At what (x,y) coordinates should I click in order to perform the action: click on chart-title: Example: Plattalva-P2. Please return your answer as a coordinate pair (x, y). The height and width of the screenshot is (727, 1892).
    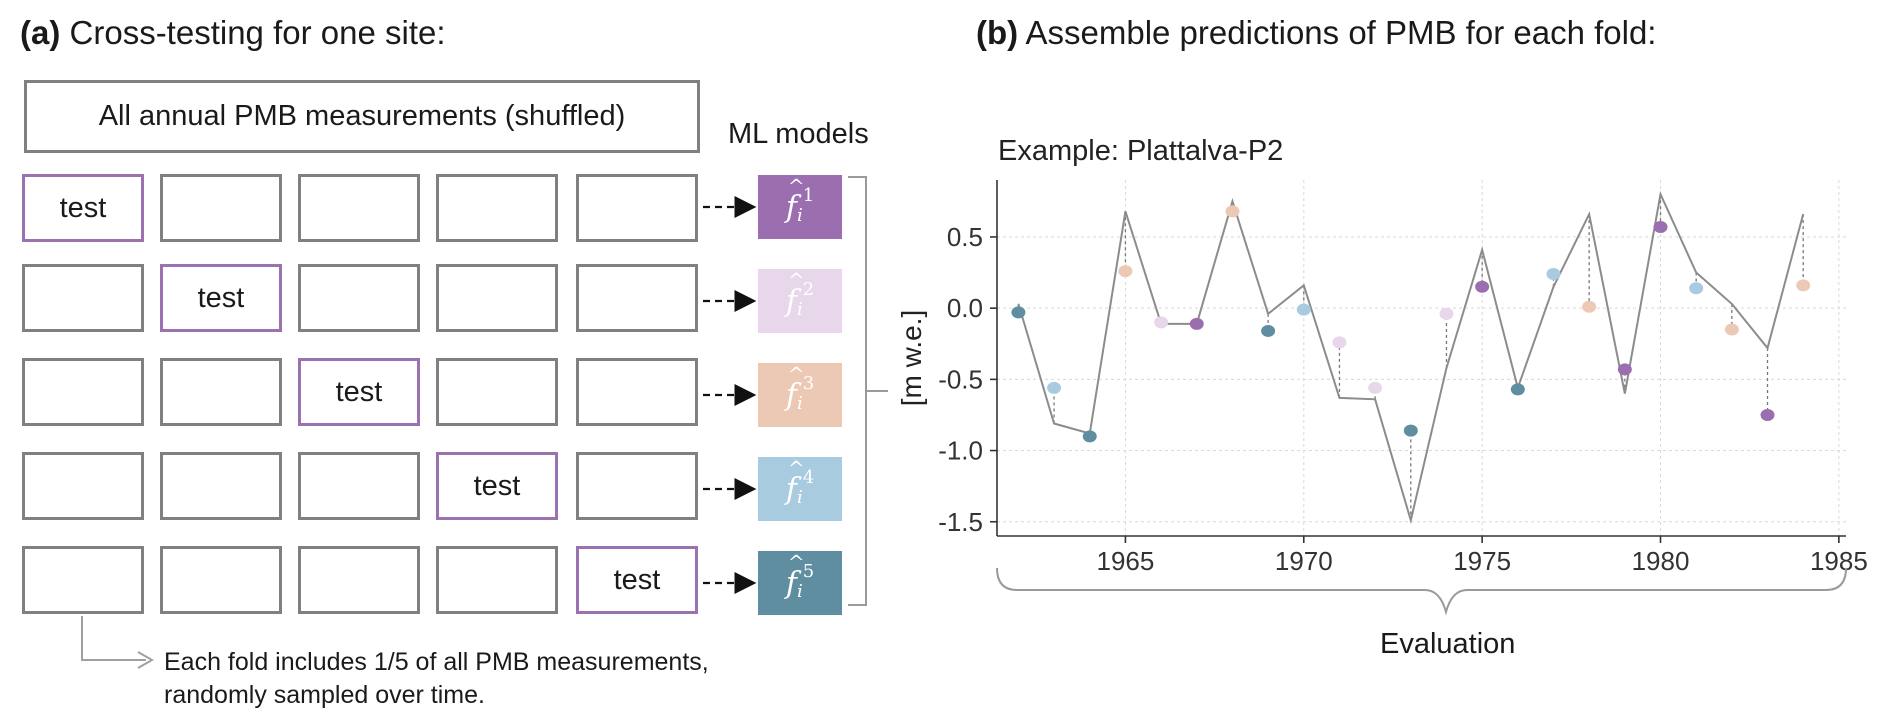
    Looking at the image, I should click on (1140, 151).